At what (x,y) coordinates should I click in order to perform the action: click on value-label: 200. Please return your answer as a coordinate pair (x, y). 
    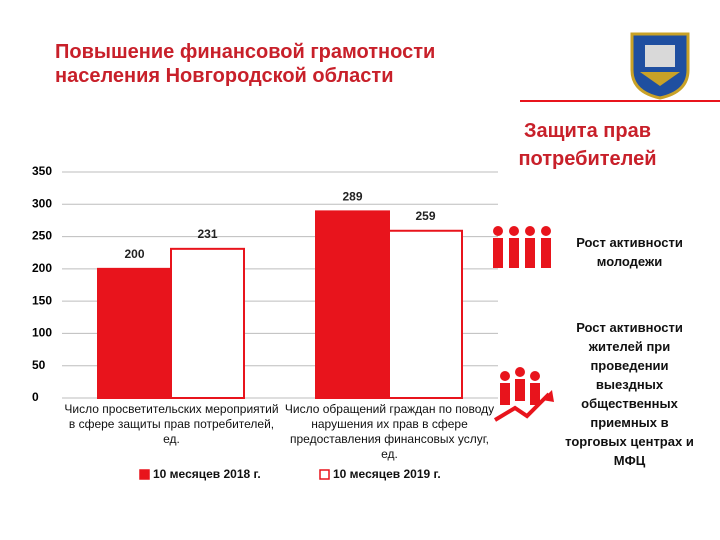
    Looking at the image, I should click on (134, 254).